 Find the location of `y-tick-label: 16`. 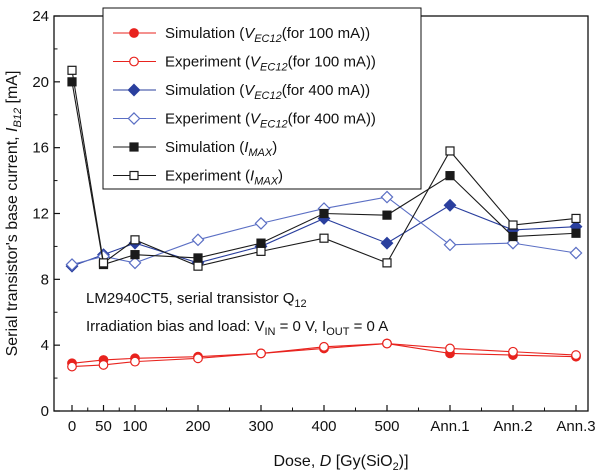

y-tick-label: 16 is located at coordinates (40, 148).